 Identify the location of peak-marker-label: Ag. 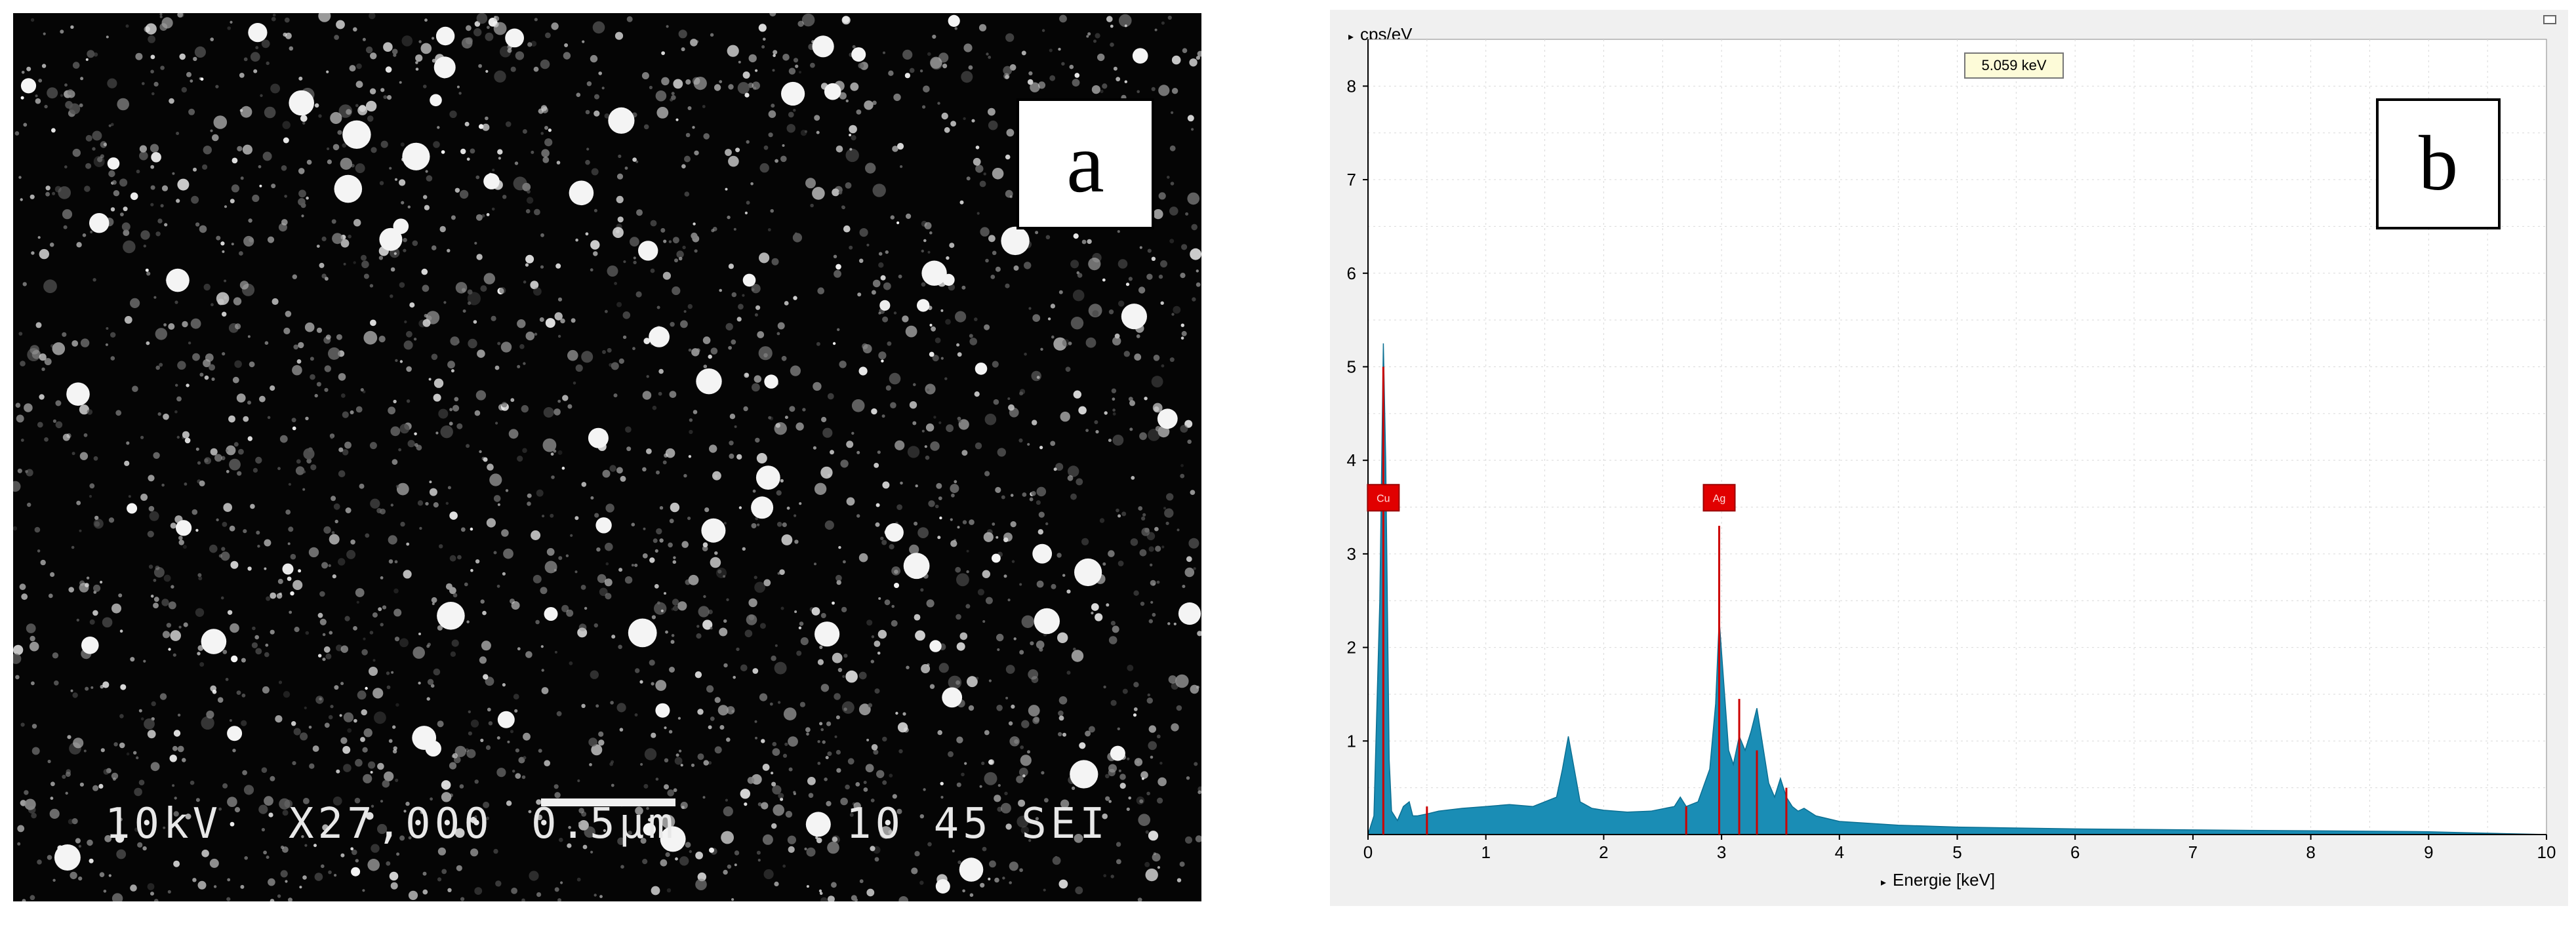
(1719, 499).